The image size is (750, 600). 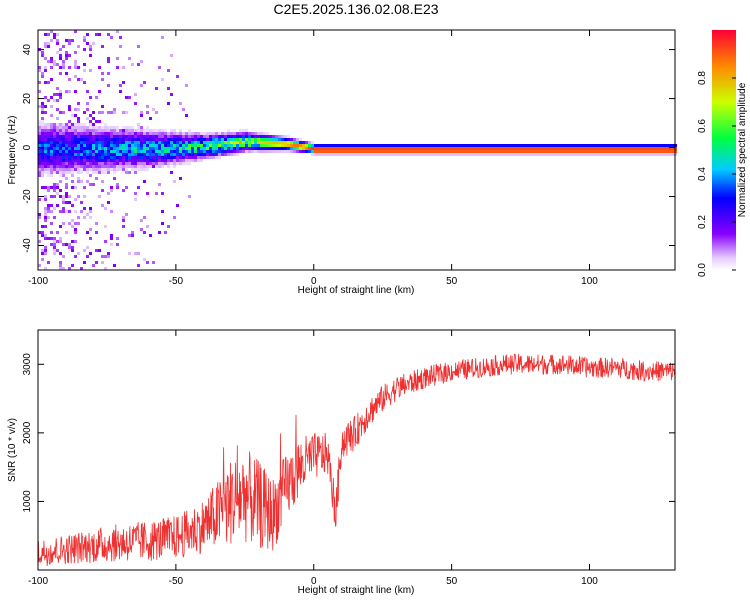 I want to click on colorbar-tick-label: 0.8, so click(x=702, y=78).